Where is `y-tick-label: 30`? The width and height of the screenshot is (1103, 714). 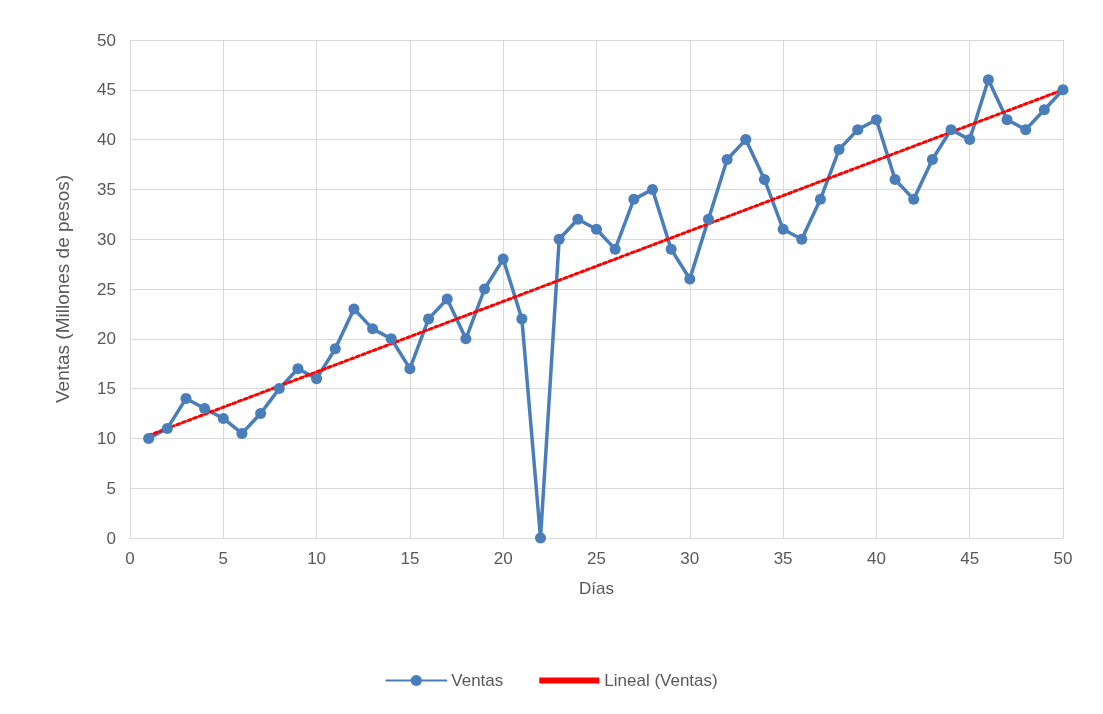
y-tick-label: 30 is located at coordinates (106, 239).